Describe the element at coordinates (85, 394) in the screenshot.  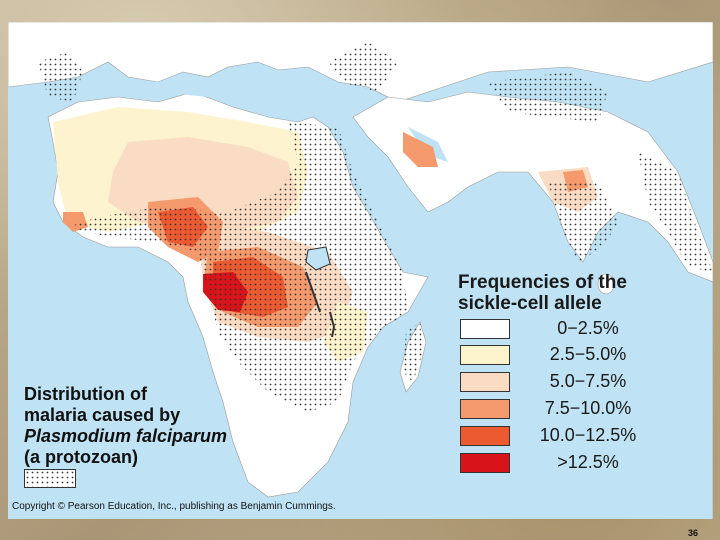
I see `malaria-title-line1: Distribution of` at that location.